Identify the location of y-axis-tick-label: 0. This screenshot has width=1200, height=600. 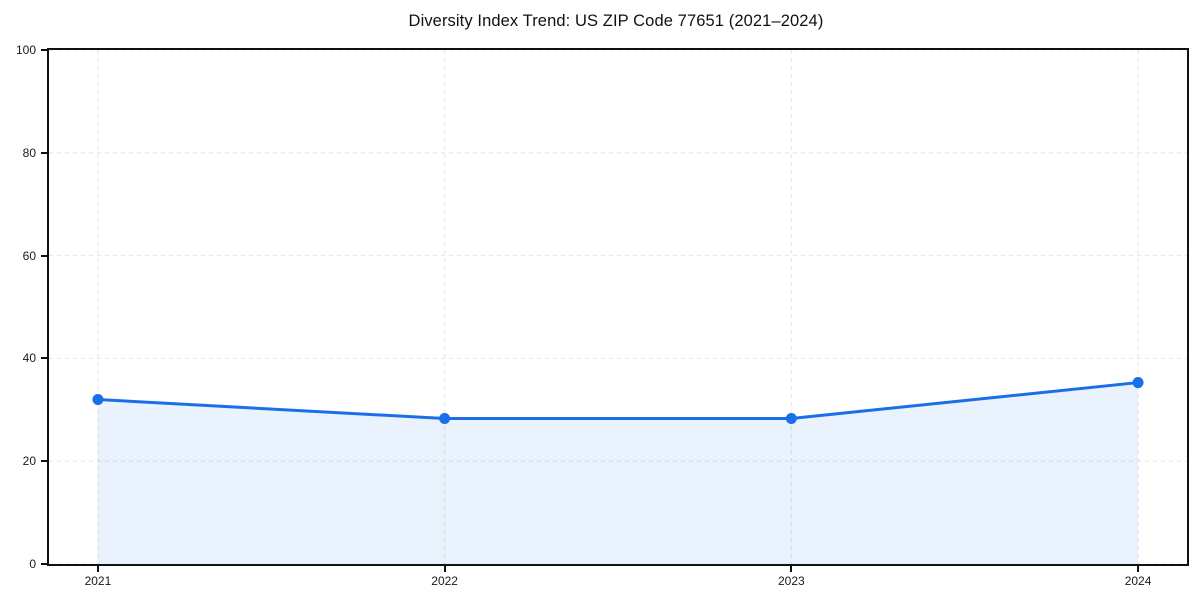
(32, 564).